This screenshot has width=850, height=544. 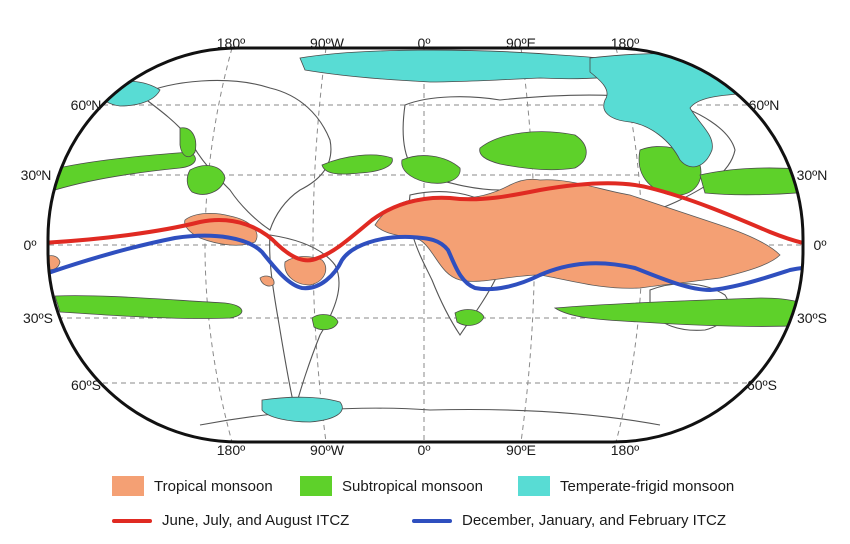 I want to click on lat-label-right-30s: 30ºS, so click(x=812, y=318).